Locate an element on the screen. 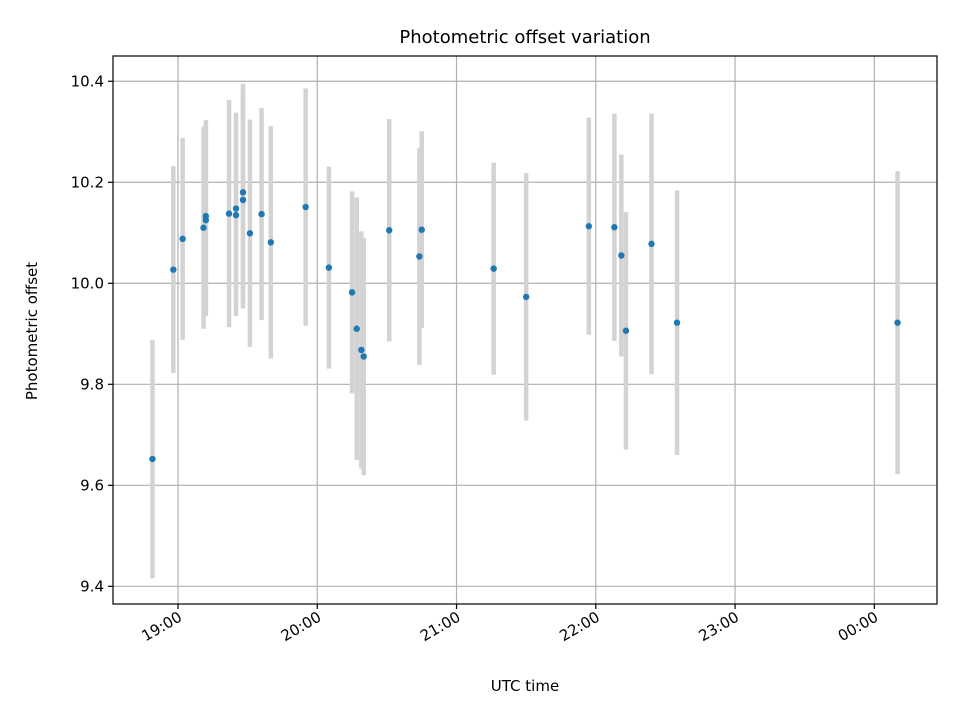 The height and width of the screenshot is (720, 960). y-tick-label: 10.2 is located at coordinates (87, 182).